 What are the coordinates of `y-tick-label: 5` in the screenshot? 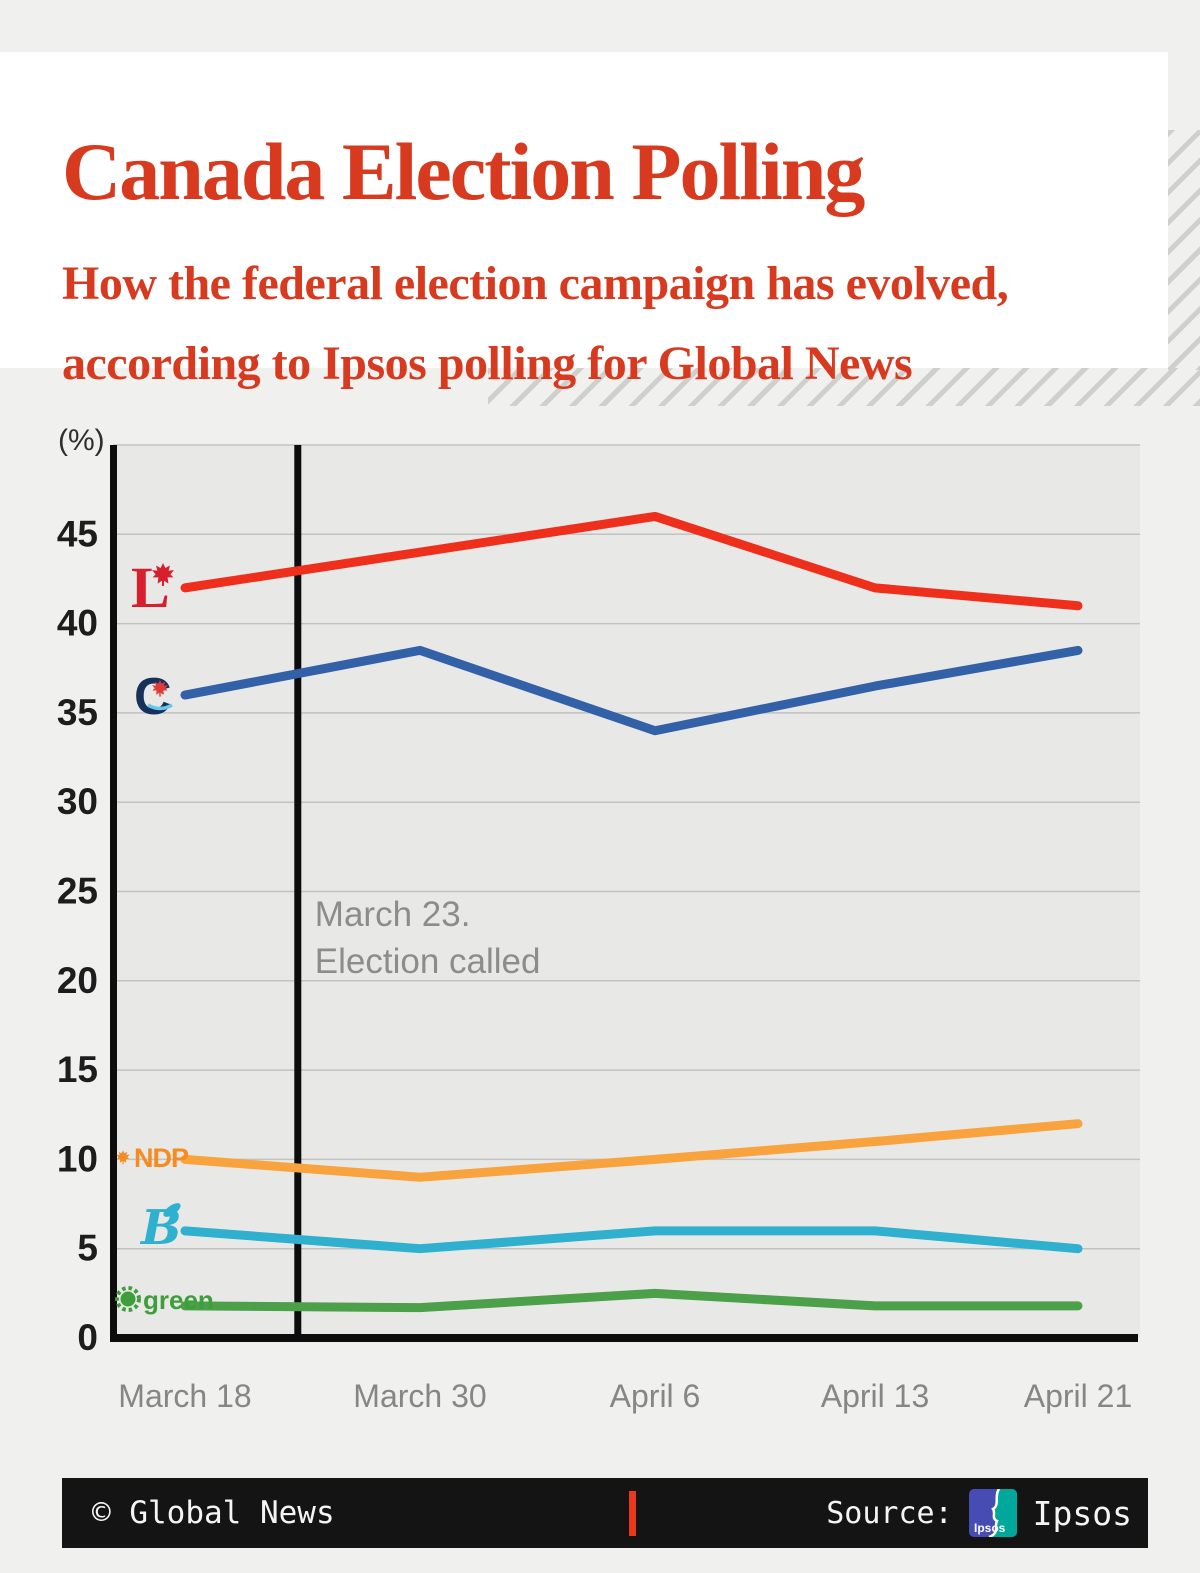 It's located at (87, 1248).